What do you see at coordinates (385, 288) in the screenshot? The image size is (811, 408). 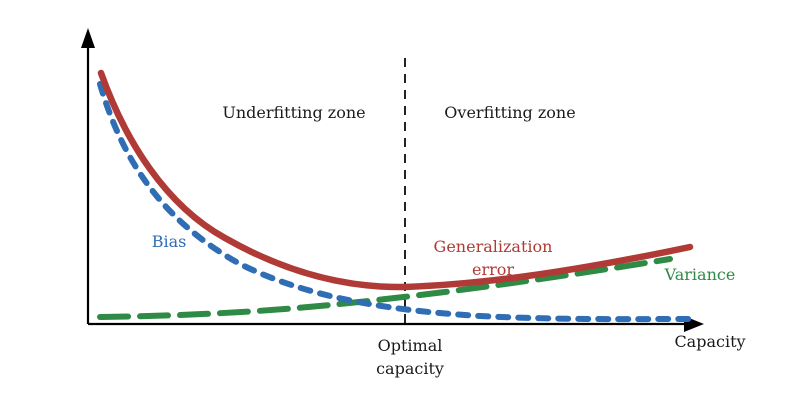 I see `variance-curve` at bounding box center [385, 288].